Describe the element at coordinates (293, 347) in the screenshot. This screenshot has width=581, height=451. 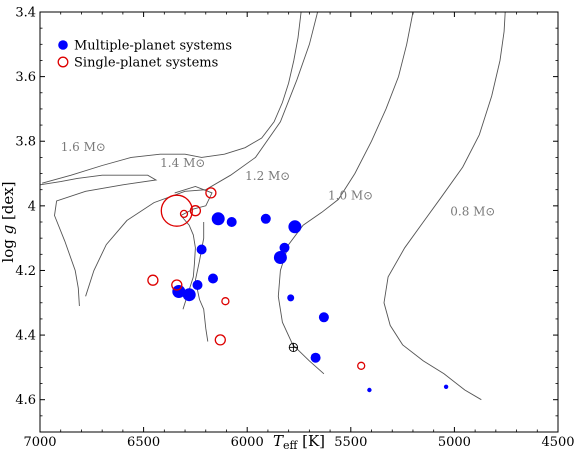
I see `sun-symbol-icon` at that location.